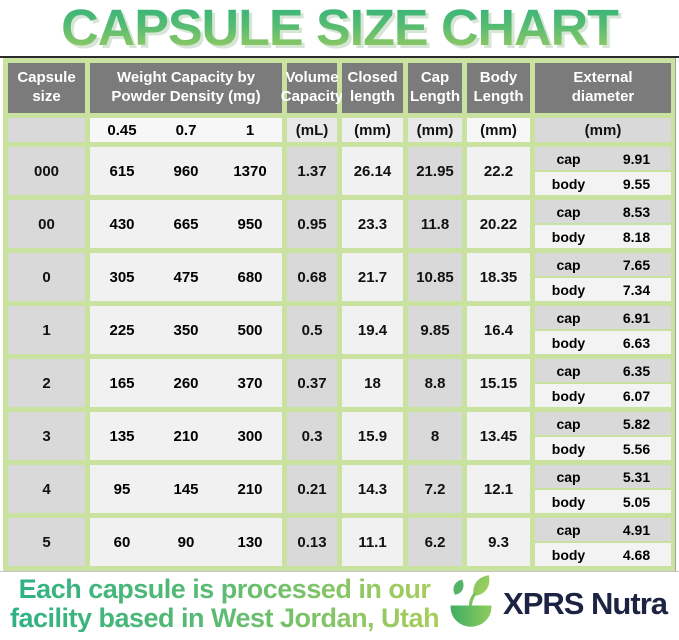 Image resolution: width=679 pixels, height=640 pixels. Describe the element at coordinates (557, 603) in the screenshot. I see `brand-logo: XPRS Nutra` at that location.